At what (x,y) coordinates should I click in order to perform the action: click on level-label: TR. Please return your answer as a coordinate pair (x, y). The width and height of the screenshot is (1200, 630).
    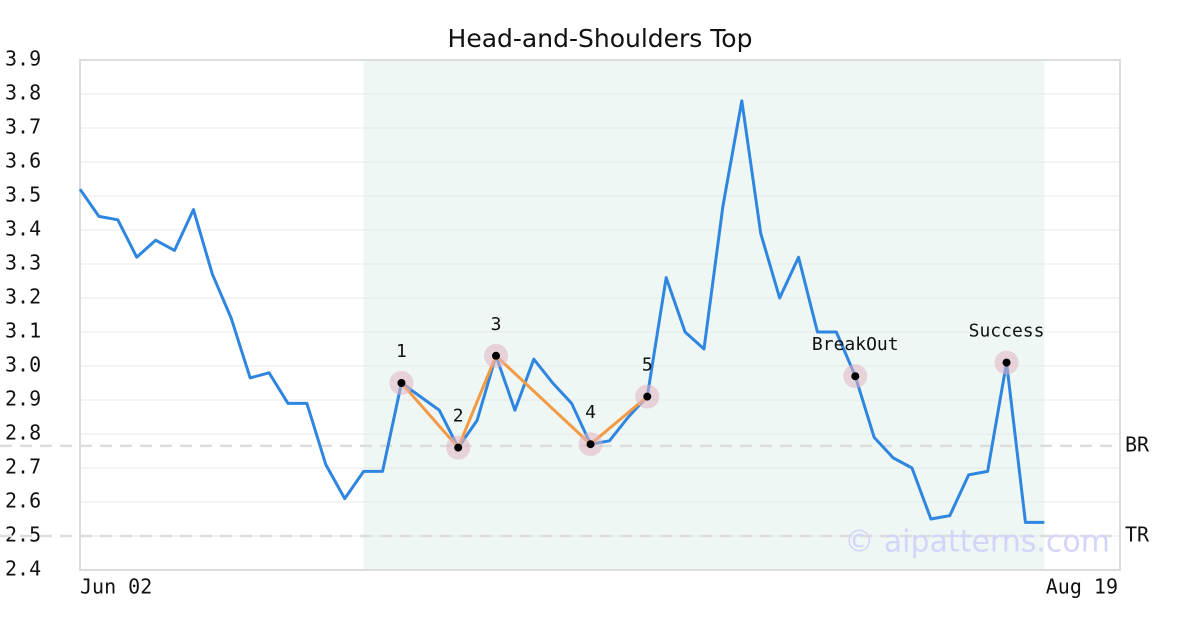
    Looking at the image, I should click on (1137, 535).